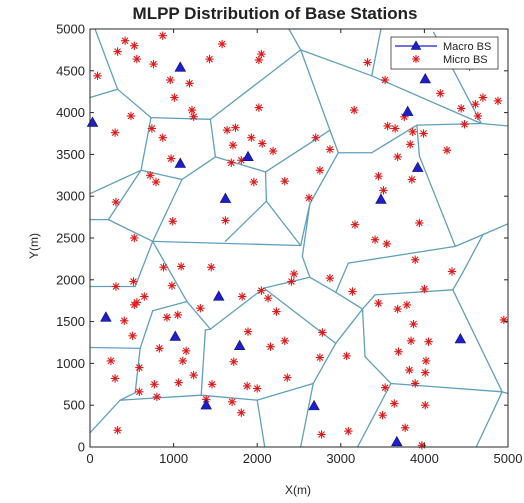  What do you see at coordinates (70, 70) in the screenshot?
I see `y-tick-label: 4500` at bounding box center [70, 70].